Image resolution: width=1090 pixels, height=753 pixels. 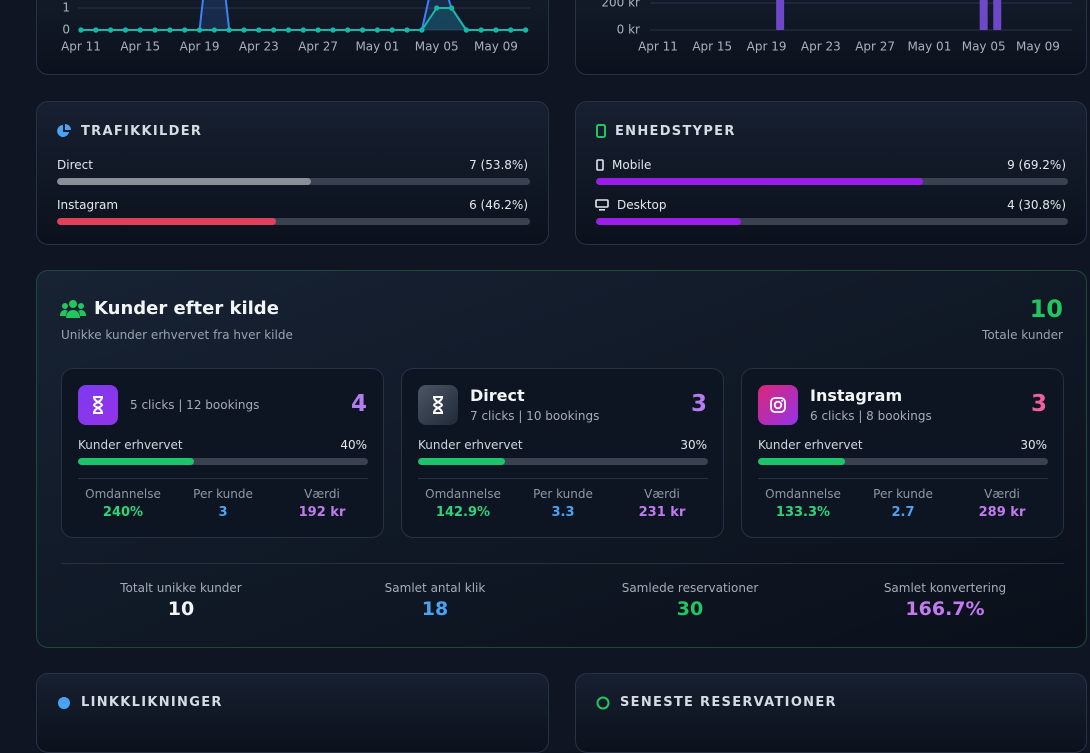 I want to click on metric-value: 289 kr, so click(x=1002, y=512).